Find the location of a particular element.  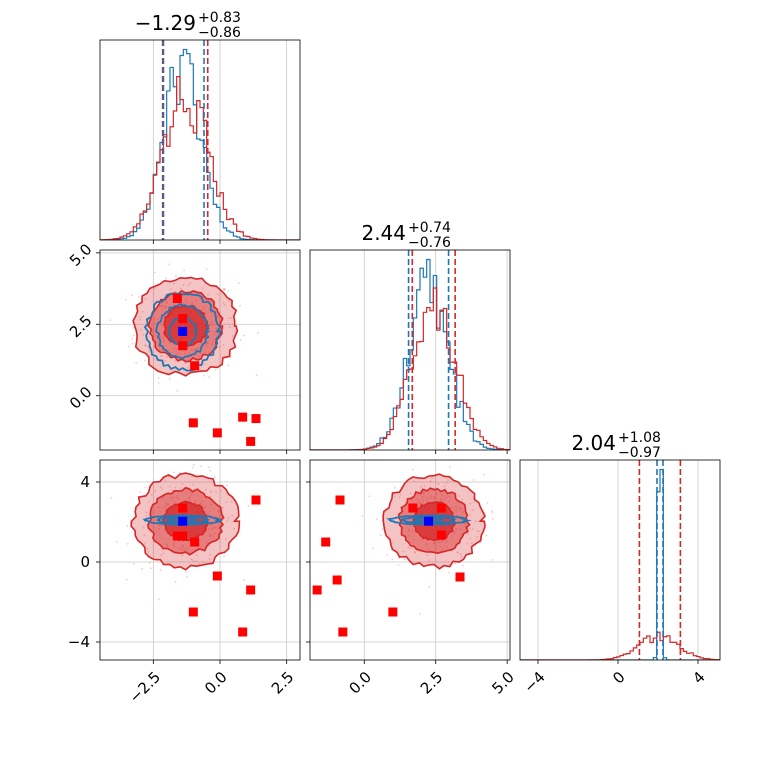

x-tick-label: 4 is located at coordinates (698, 677).